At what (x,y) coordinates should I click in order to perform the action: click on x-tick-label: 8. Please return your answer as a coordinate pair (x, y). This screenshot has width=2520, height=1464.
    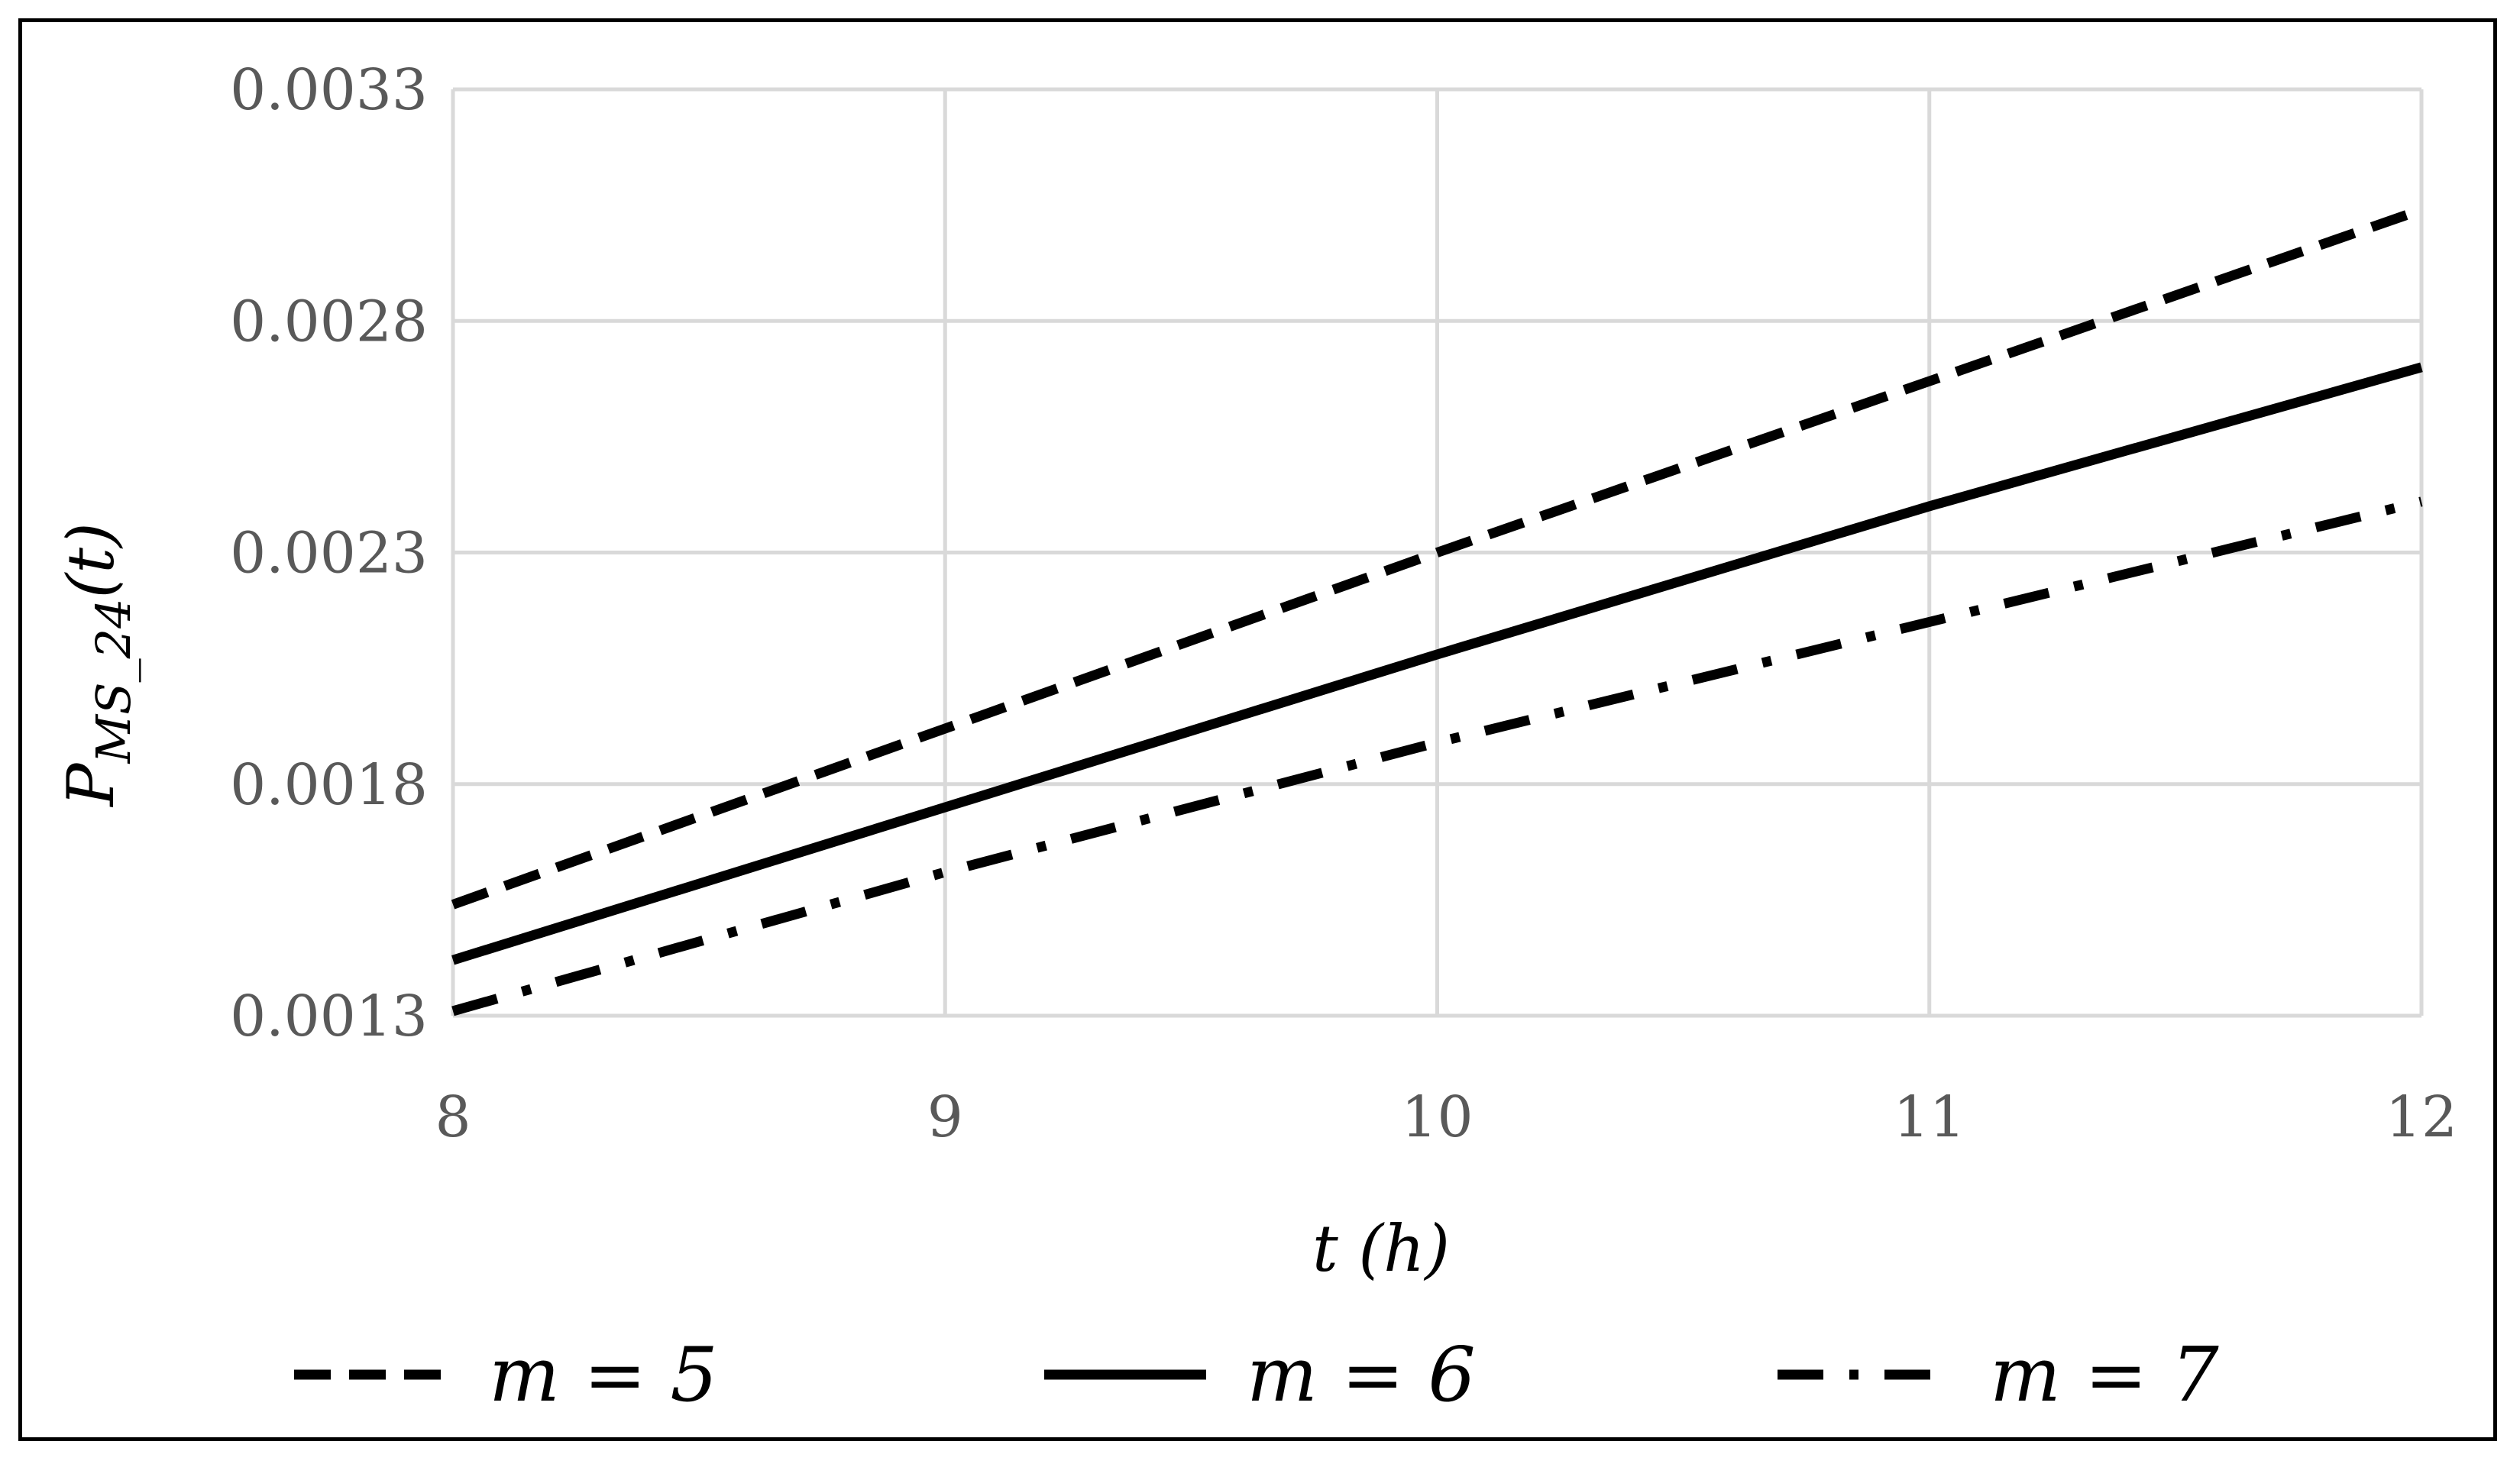
    Looking at the image, I should click on (453, 1117).